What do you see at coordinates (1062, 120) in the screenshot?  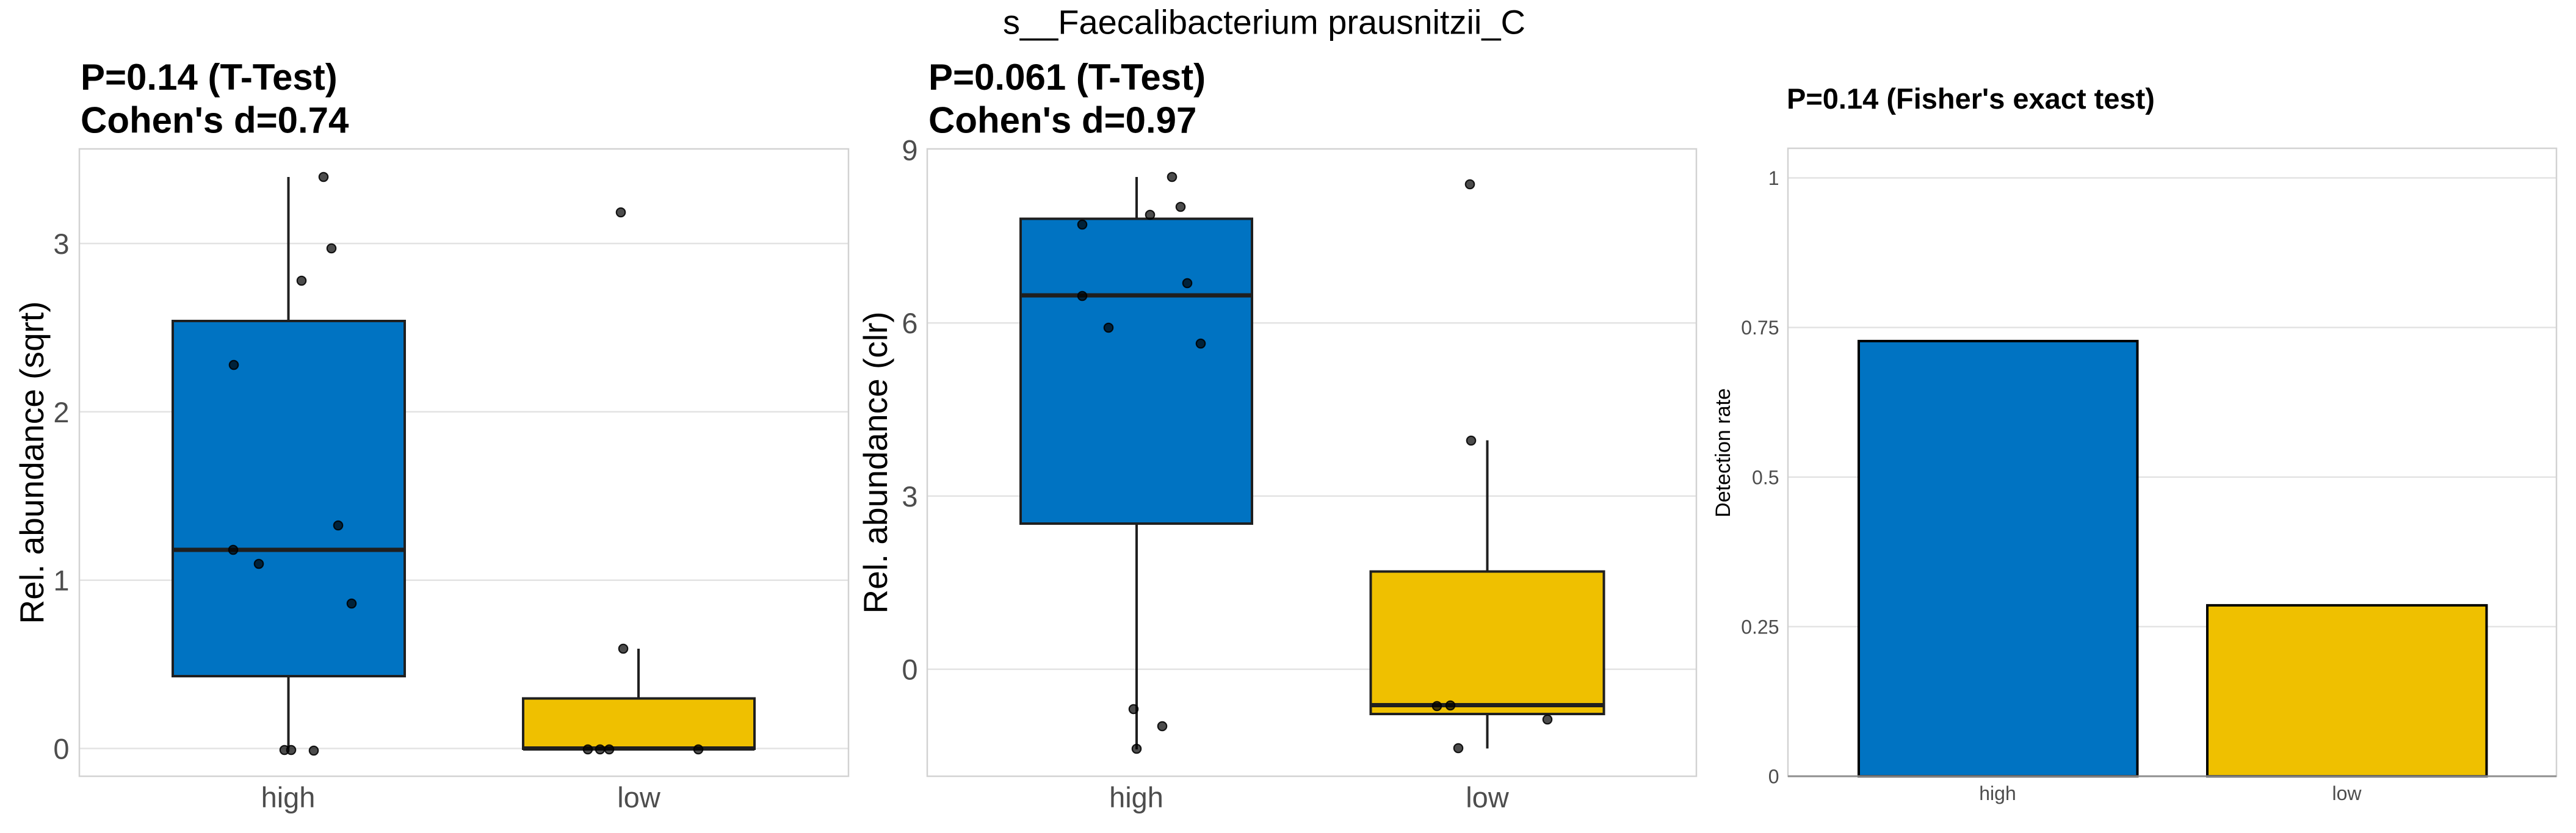 I see `svg-text: Cohen's d=0.97` at bounding box center [1062, 120].